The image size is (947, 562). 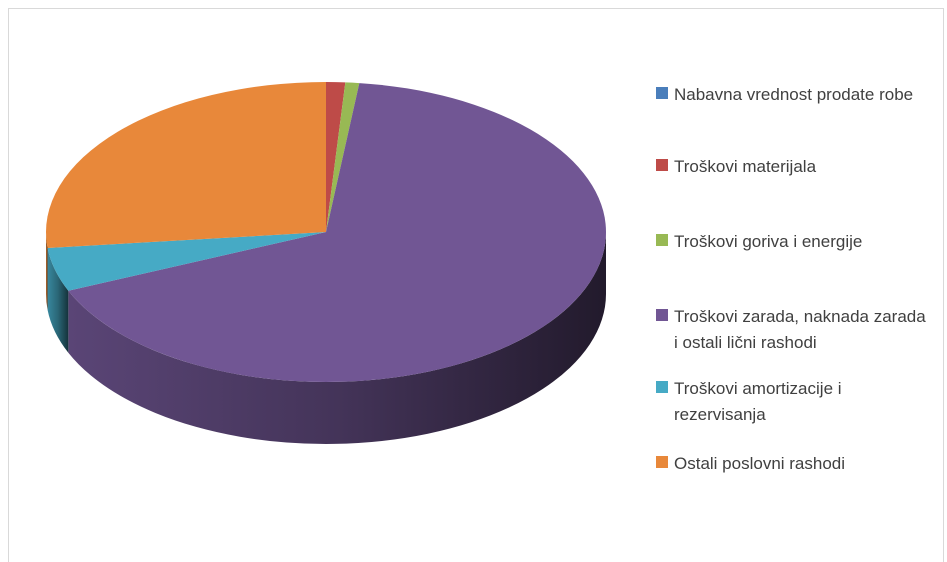 What do you see at coordinates (760, 463) in the screenshot?
I see `legend-label: Ostali poslovni rashodi` at bounding box center [760, 463].